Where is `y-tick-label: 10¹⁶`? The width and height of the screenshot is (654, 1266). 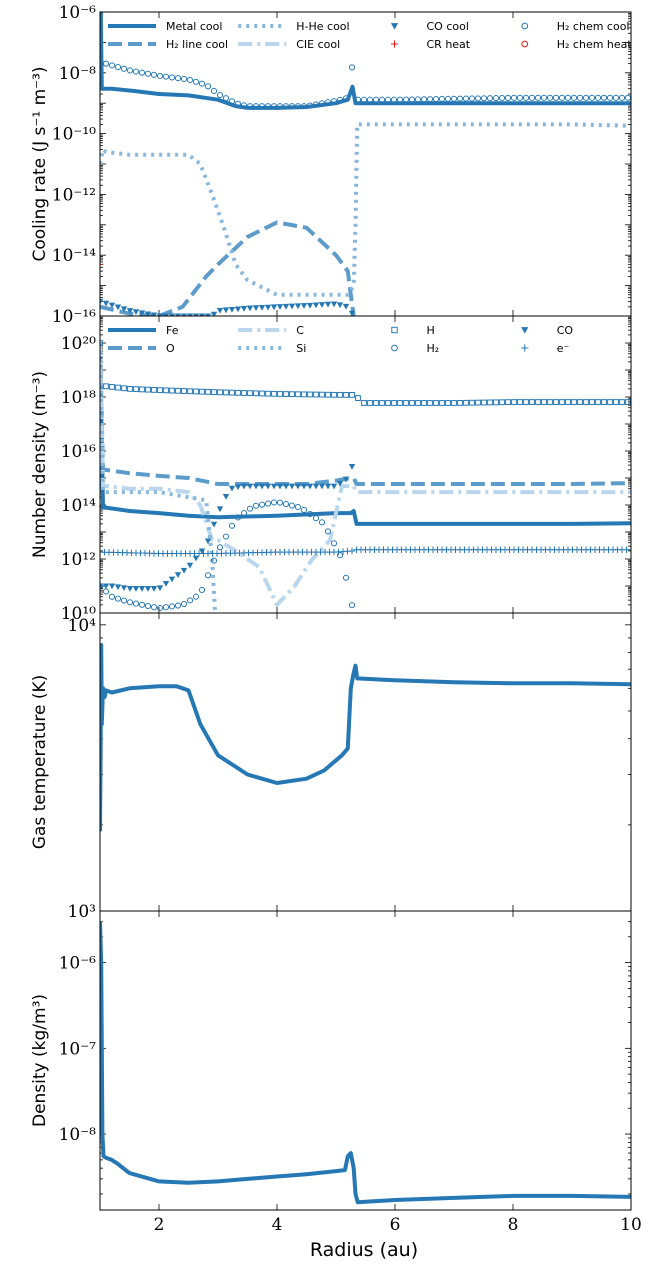 y-tick-label: 10¹⁶ is located at coordinates (78, 452).